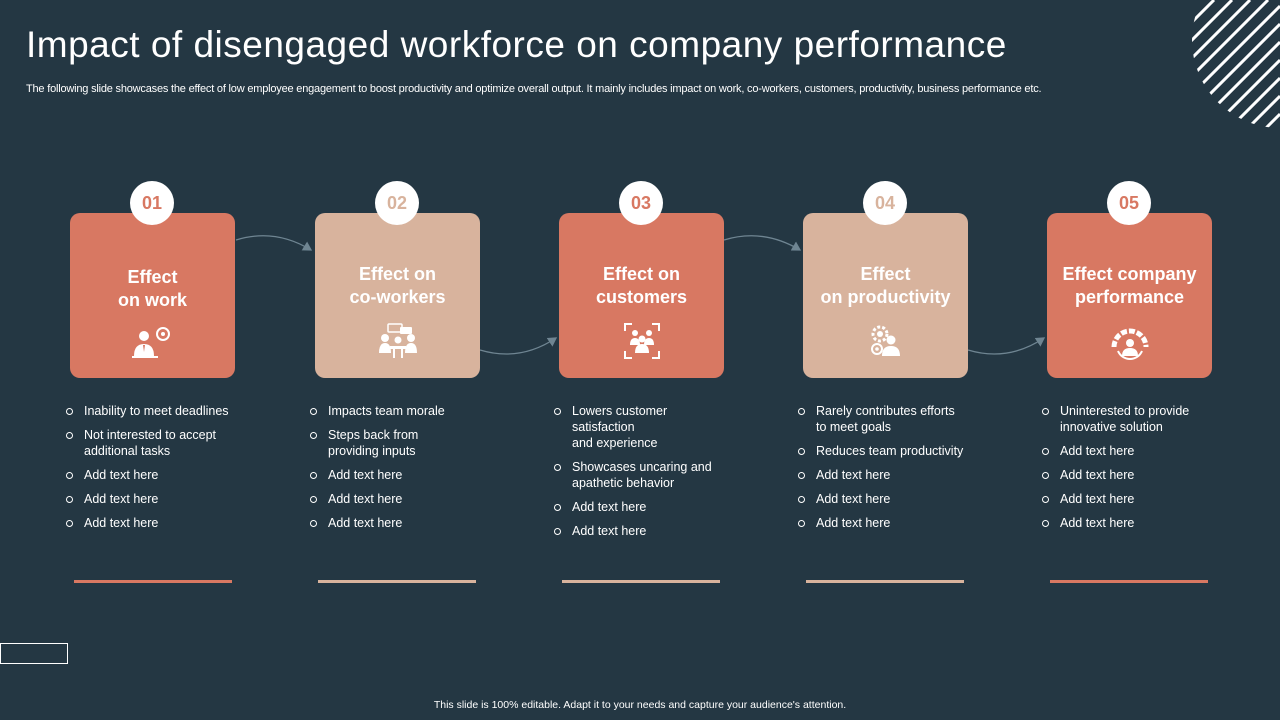 The height and width of the screenshot is (720, 1280). I want to click on list-item: Steps back from providing inputs, so click(405, 443).